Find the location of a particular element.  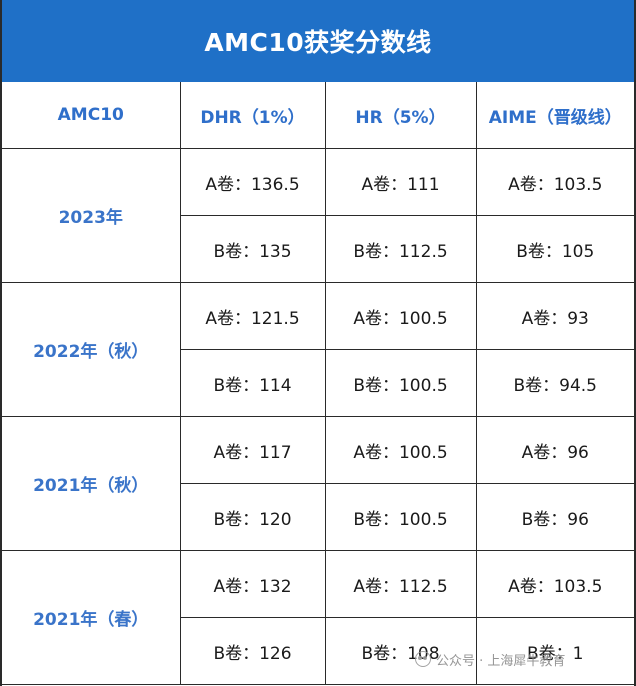

year-cell: 2022年（秋） is located at coordinates (91, 349).